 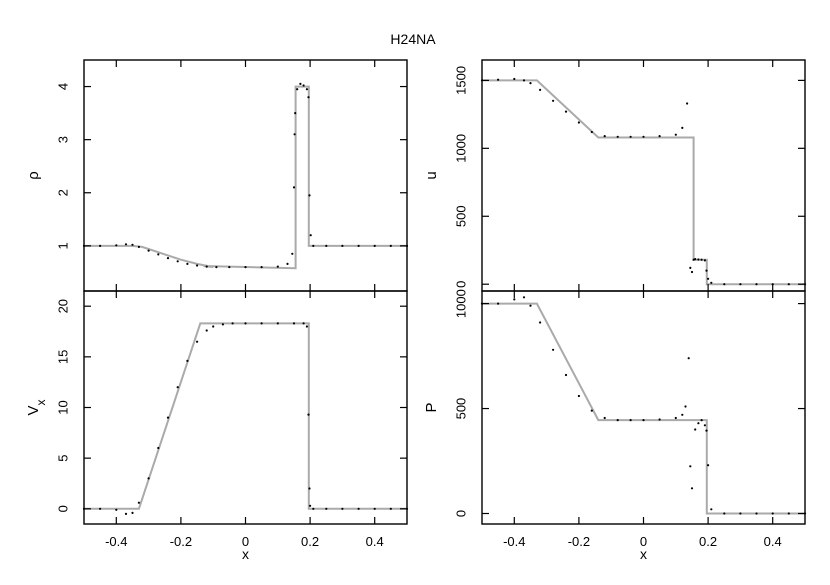 What do you see at coordinates (62, 458) in the screenshot?
I see `y-tick-label: 5` at bounding box center [62, 458].